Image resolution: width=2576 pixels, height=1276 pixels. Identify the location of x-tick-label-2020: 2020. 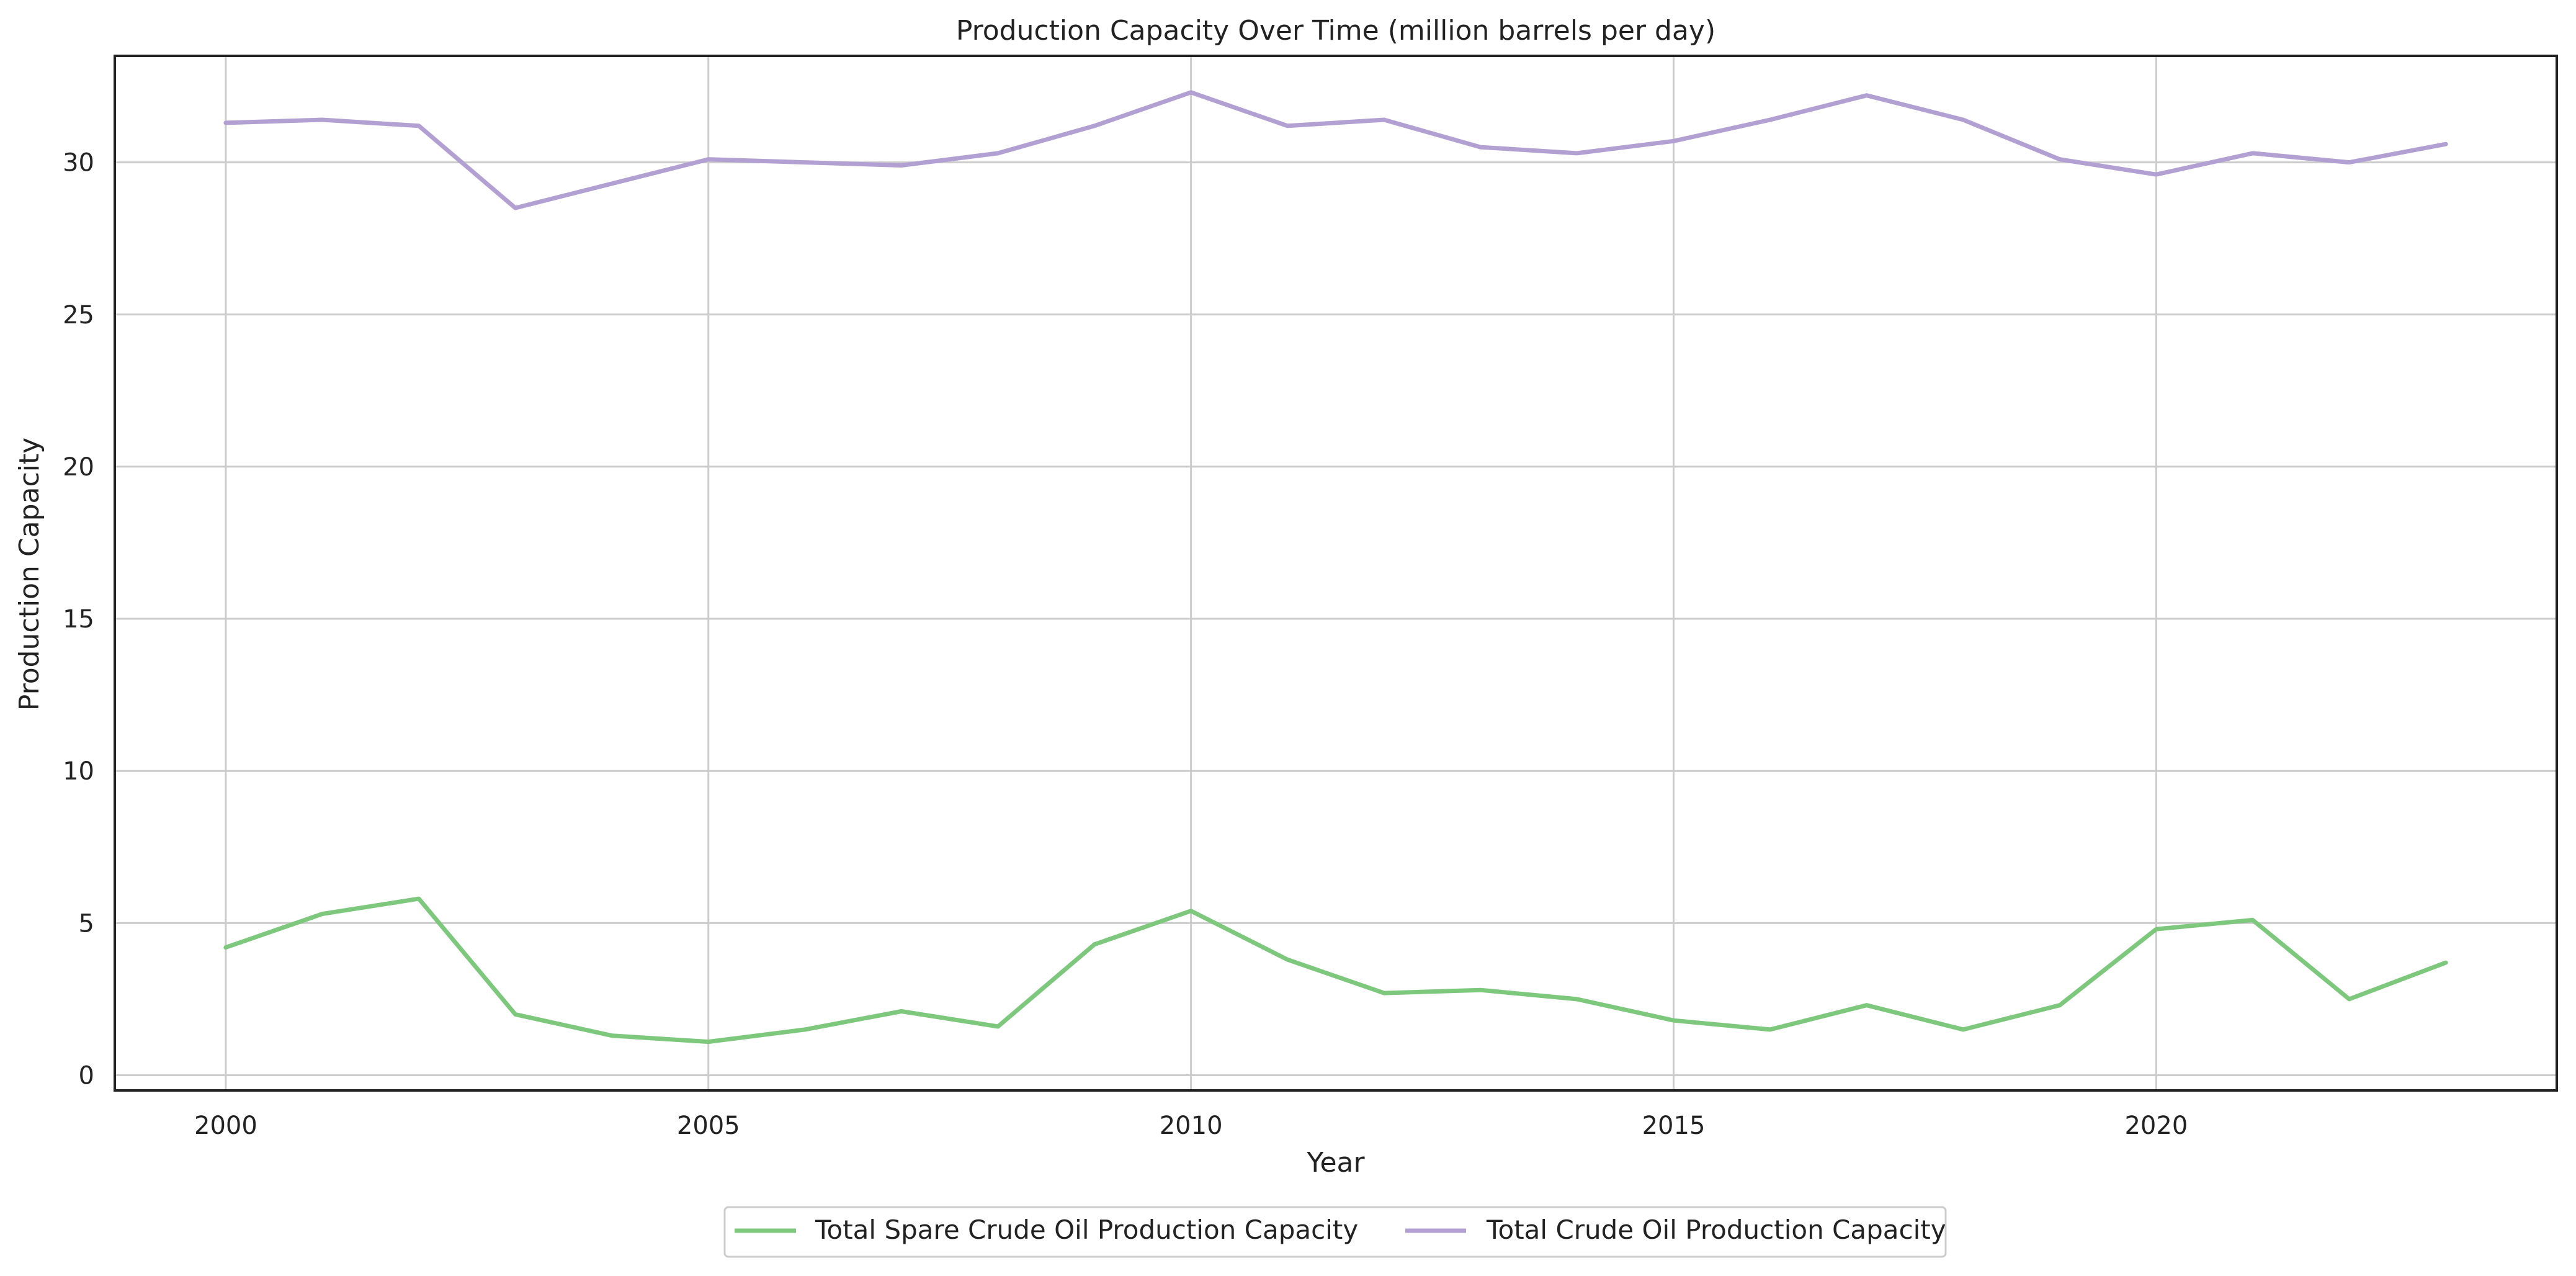
(2156, 1126).